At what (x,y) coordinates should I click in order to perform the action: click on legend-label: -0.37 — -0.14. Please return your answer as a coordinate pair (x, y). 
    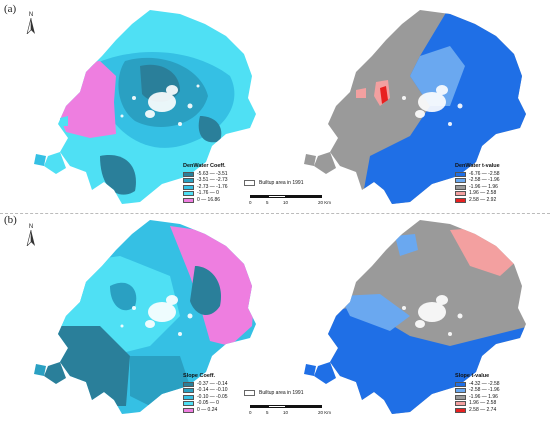
    Looking at the image, I should click on (212, 383).